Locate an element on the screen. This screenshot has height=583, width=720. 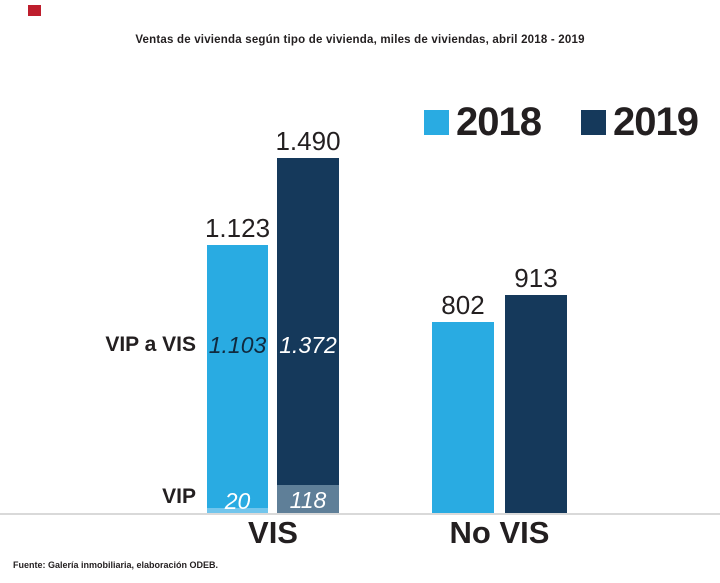
bar-total-label-vis-2018: 1.123 is located at coordinates (237, 227).